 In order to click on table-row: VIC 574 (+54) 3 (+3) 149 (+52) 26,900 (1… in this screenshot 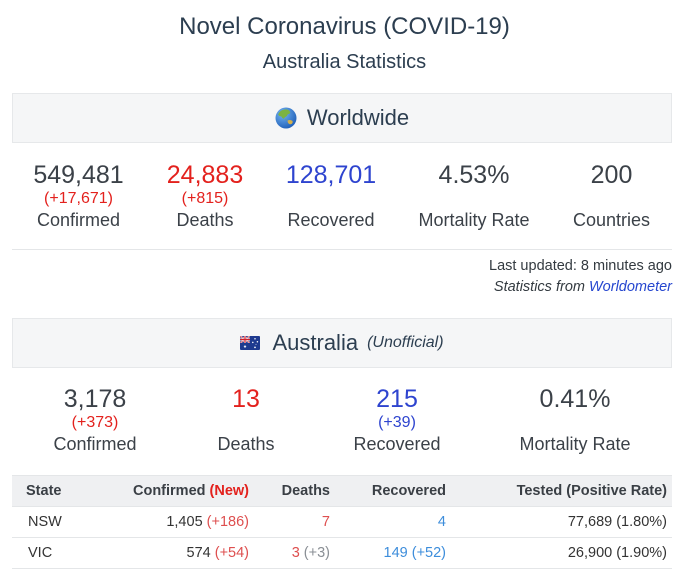, I will do `click(342, 553)`.